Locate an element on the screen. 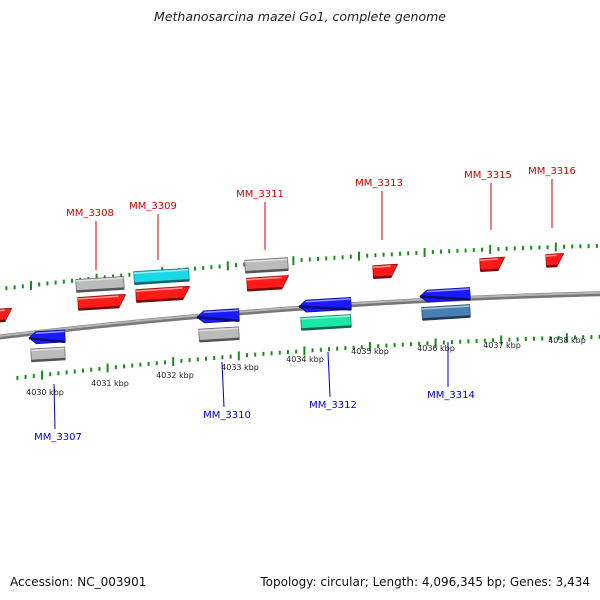 The width and height of the screenshot is (600, 600). gene-mm3312-cds is located at coordinates (326, 322).